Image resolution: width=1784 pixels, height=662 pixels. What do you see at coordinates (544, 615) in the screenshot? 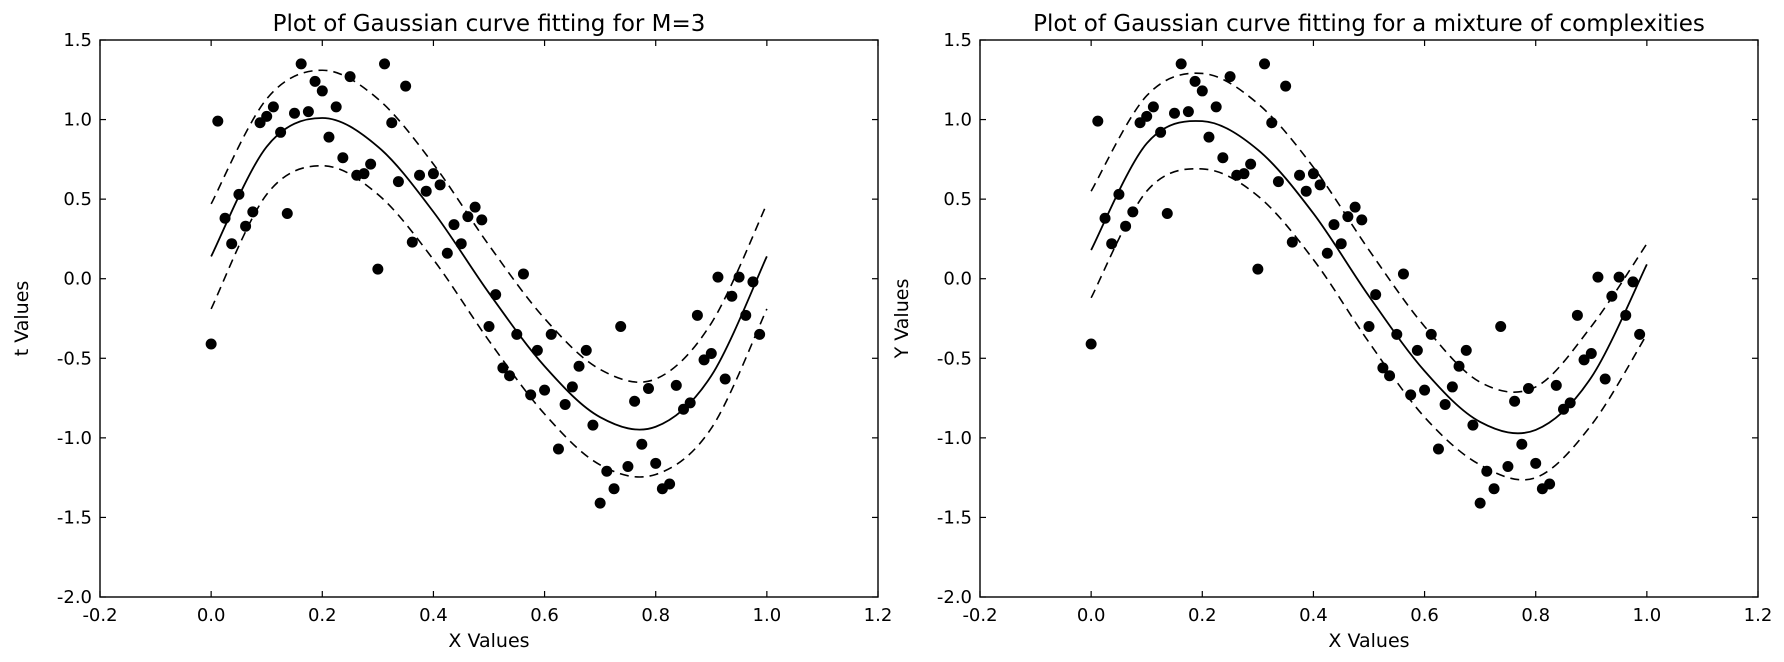
I see `x-tick-label: 0.6` at bounding box center [544, 615].